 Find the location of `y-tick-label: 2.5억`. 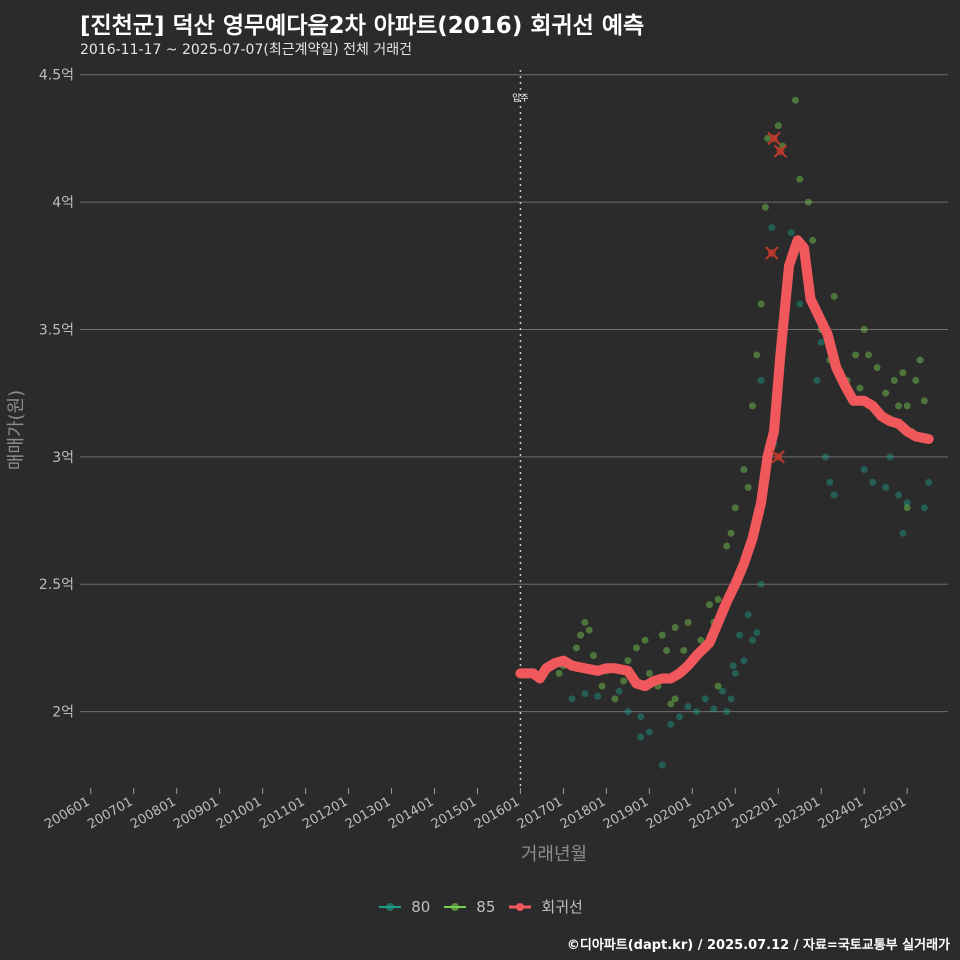

y-tick-label: 2.5억 is located at coordinates (56, 585).